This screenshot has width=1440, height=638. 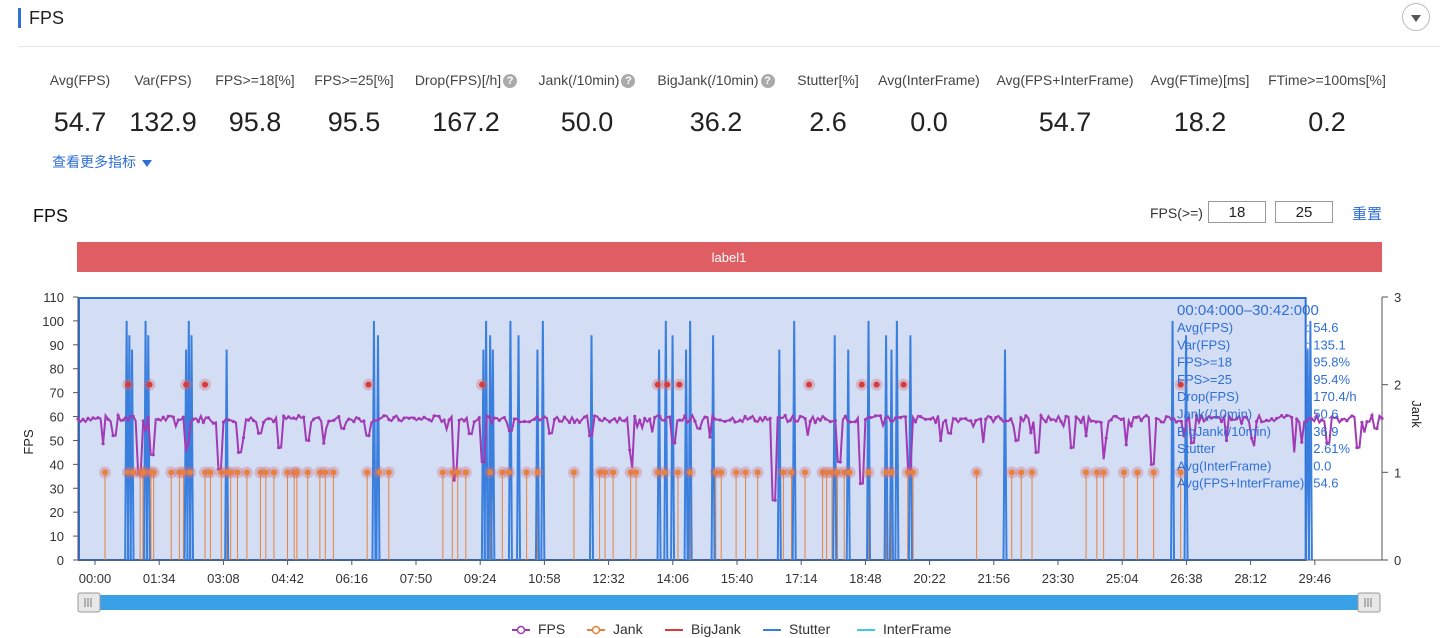 I want to click on fps-threshold-2-input, so click(x=1304, y=212).